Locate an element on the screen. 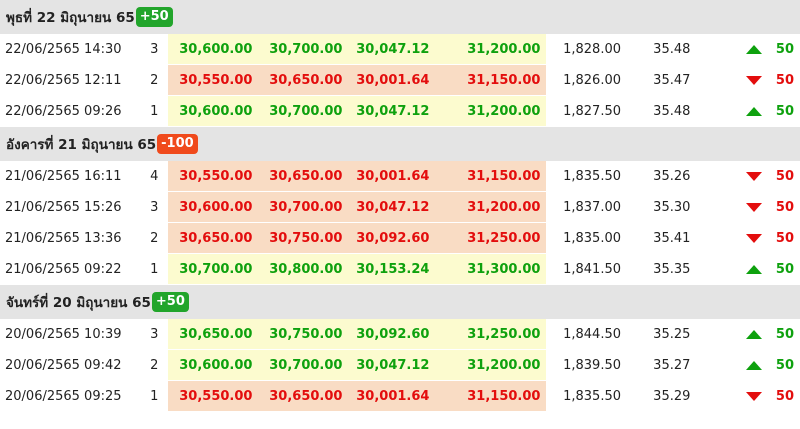  gold-jewelry-buy-price: 30,092.60 is located at coordinates (393, 334).